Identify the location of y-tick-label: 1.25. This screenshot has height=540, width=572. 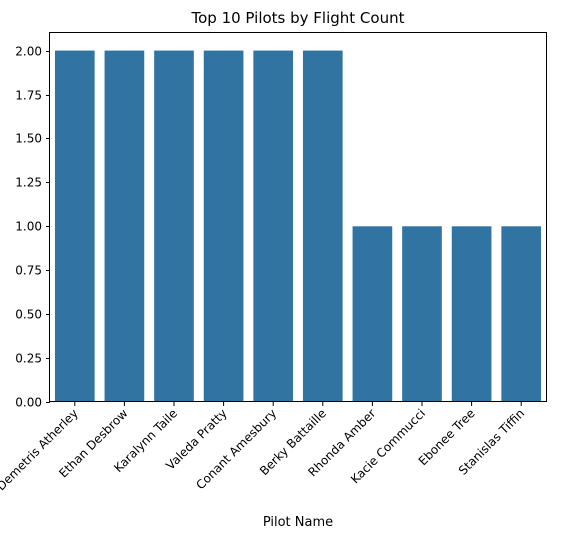
(28, 183).